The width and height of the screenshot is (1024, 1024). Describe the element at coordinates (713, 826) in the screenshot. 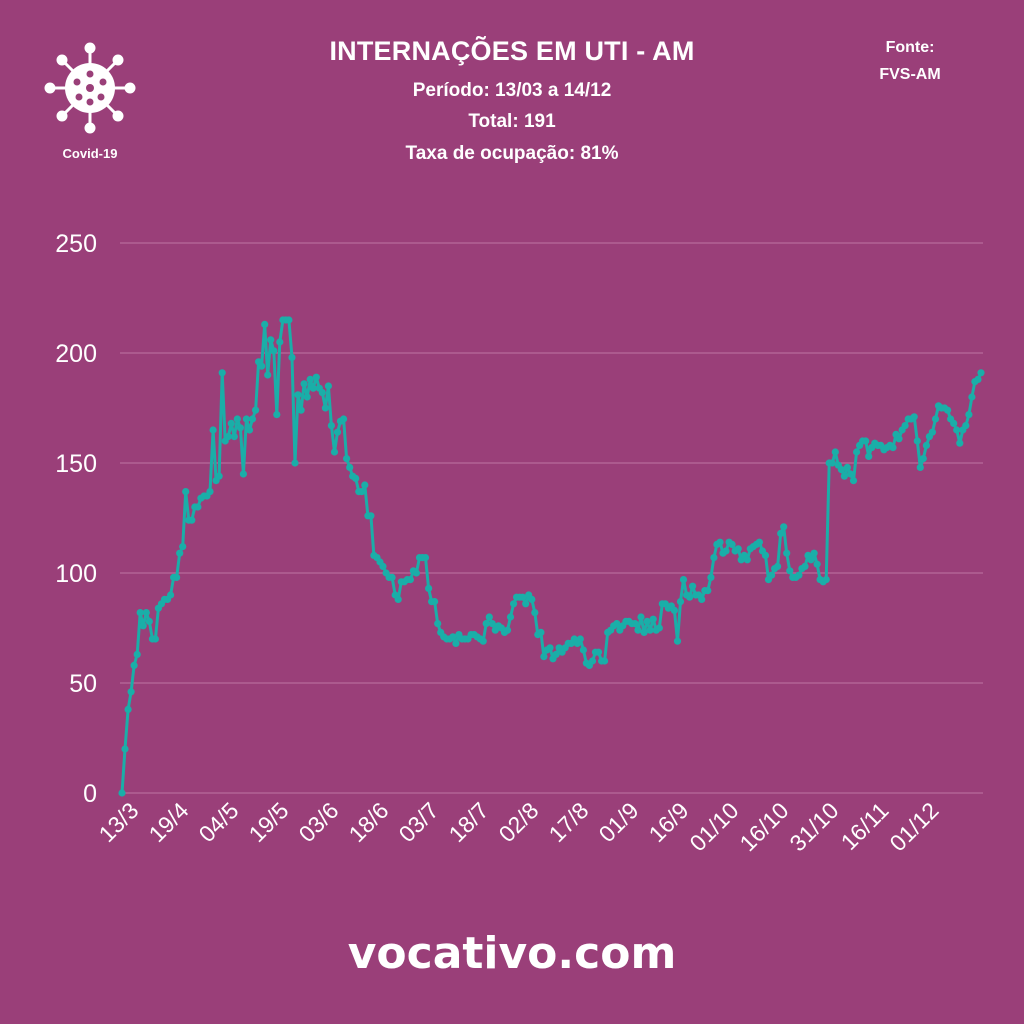

I see `x-tick-label: 01/10` at that location.